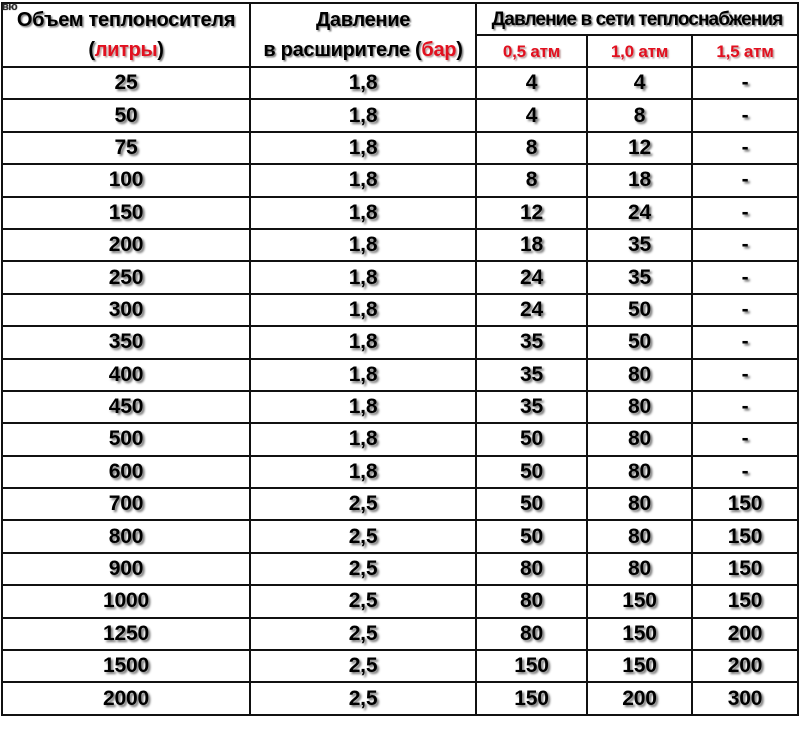 This screenshot has width=800, height=752. I want to click on cell-volume: 800, so click(126, 536).